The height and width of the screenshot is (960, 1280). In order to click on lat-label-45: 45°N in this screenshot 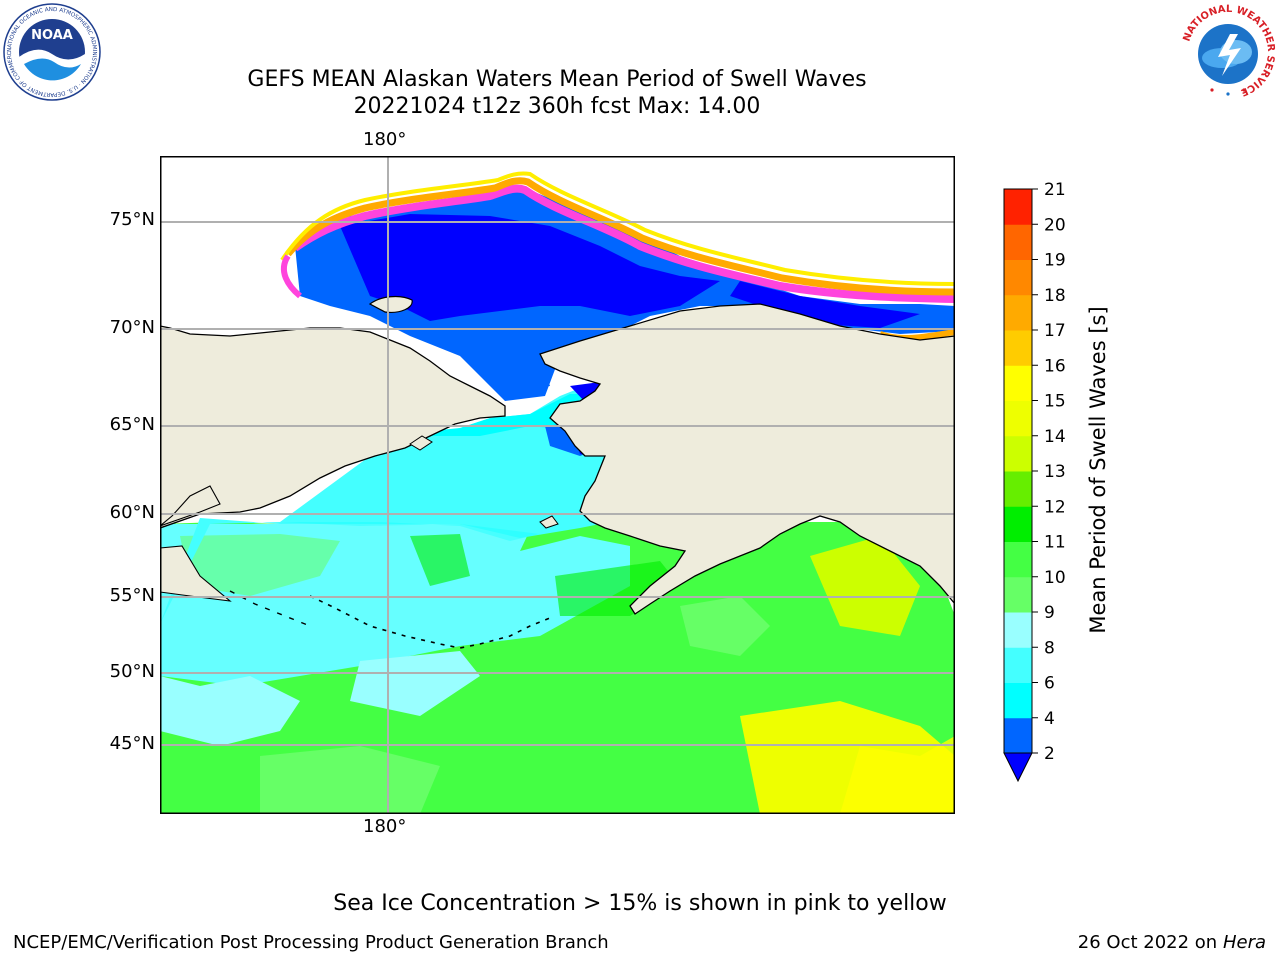, I will do `click(132, 743)`.